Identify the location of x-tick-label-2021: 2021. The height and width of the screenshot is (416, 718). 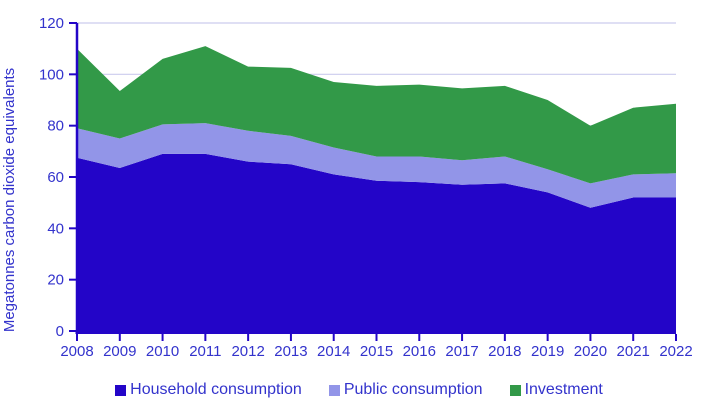
(633, 351).